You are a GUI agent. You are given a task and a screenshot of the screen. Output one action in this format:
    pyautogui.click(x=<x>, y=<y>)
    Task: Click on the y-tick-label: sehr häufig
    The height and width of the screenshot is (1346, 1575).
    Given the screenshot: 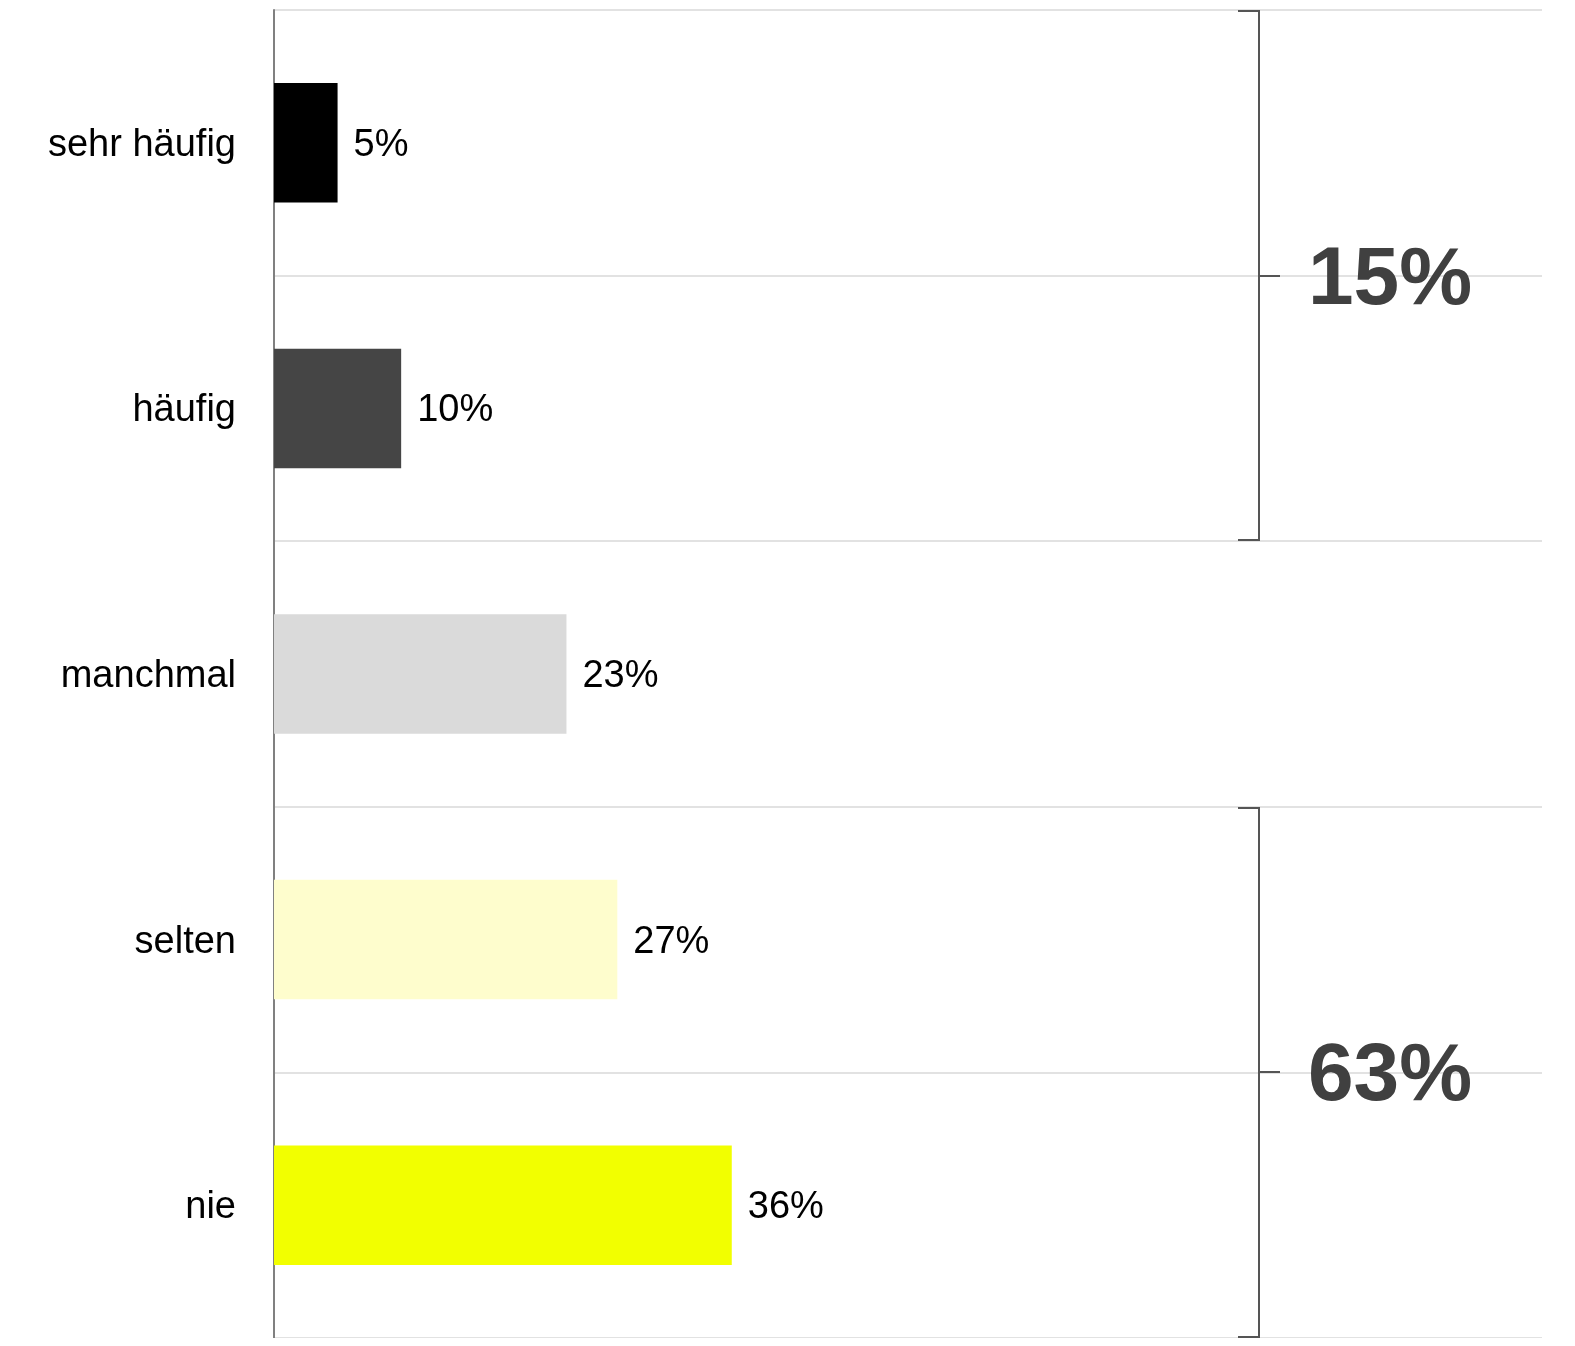 What is the action you would take?
    pyautogui.click(x=141, y=142)
    